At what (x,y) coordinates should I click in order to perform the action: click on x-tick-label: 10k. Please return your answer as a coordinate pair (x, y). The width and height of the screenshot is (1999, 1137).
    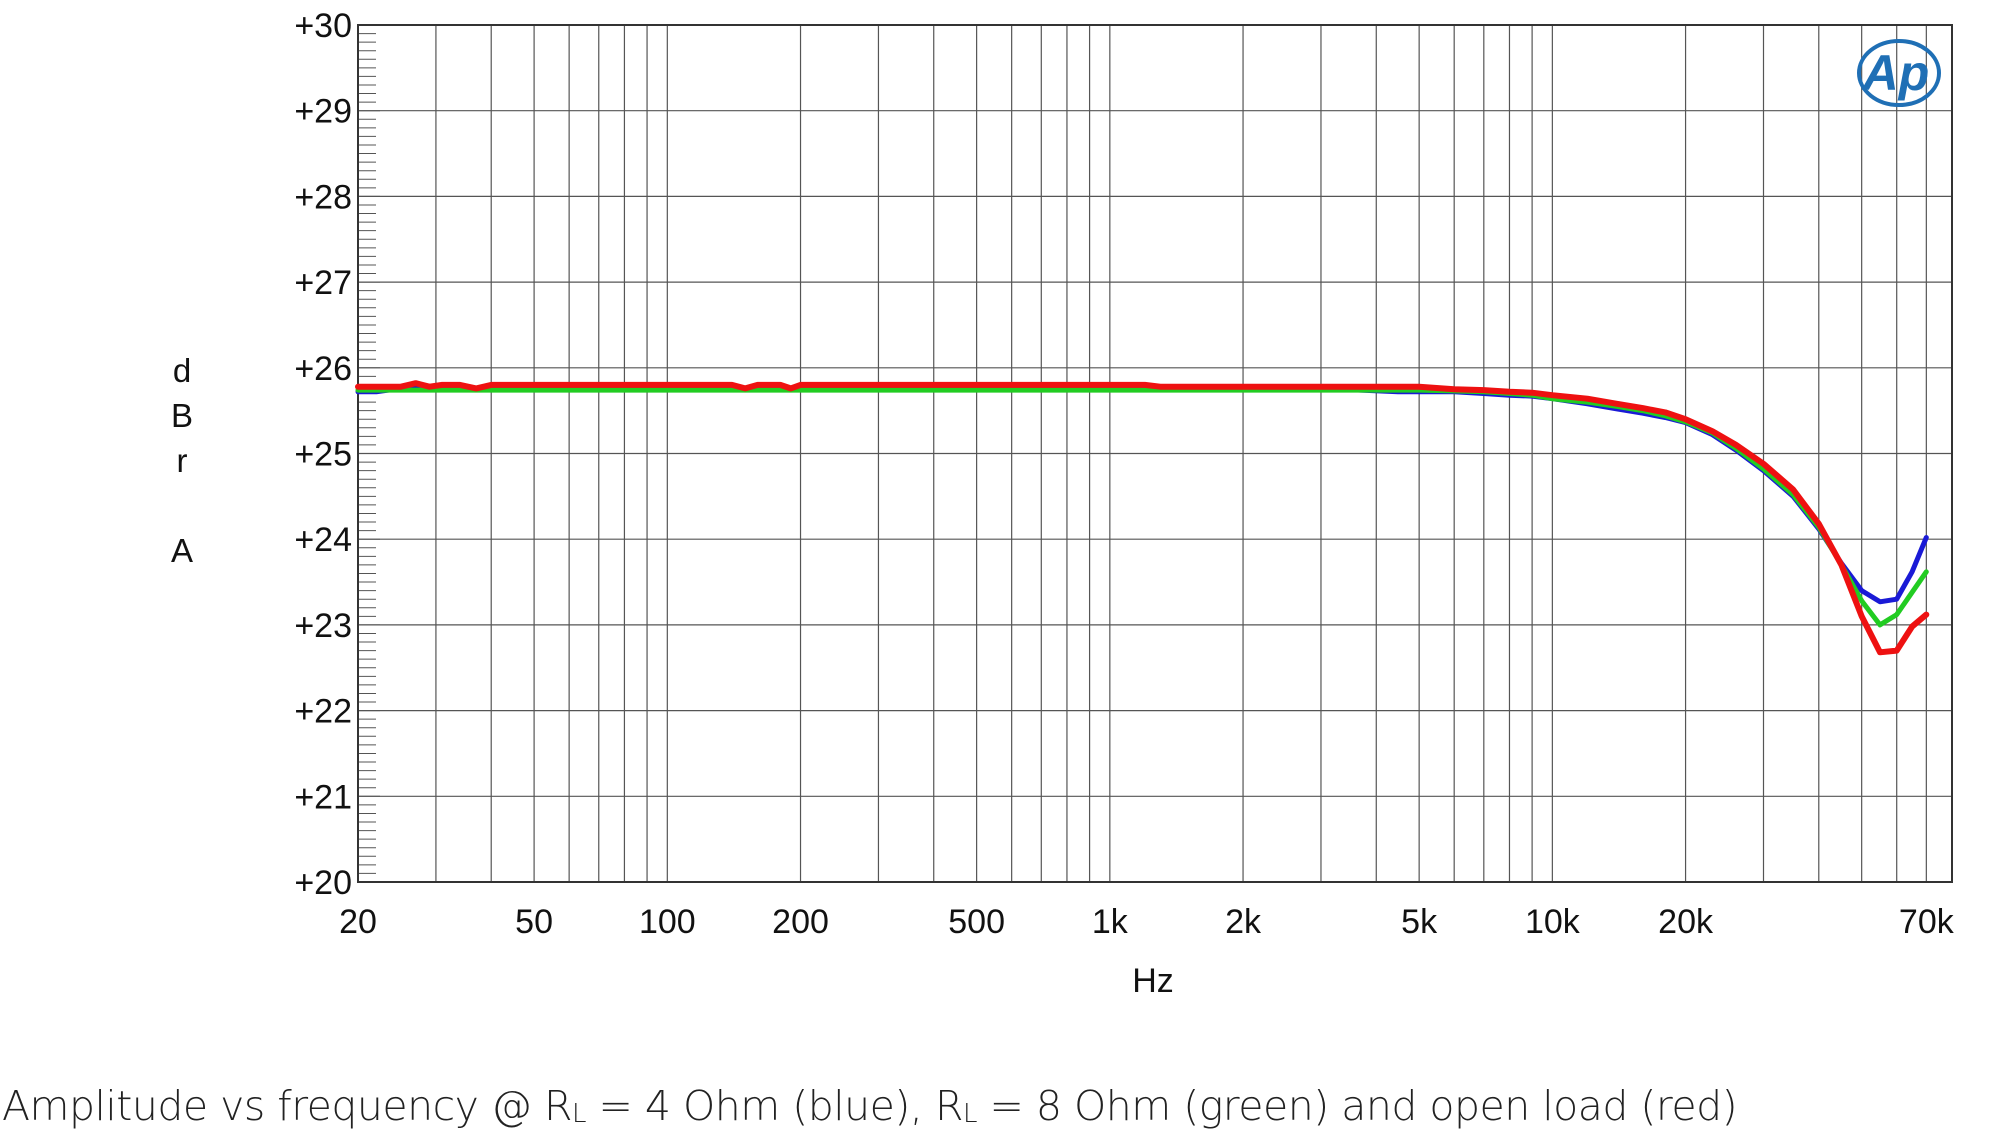
    Looking at the image, I should click on (1553, 922).